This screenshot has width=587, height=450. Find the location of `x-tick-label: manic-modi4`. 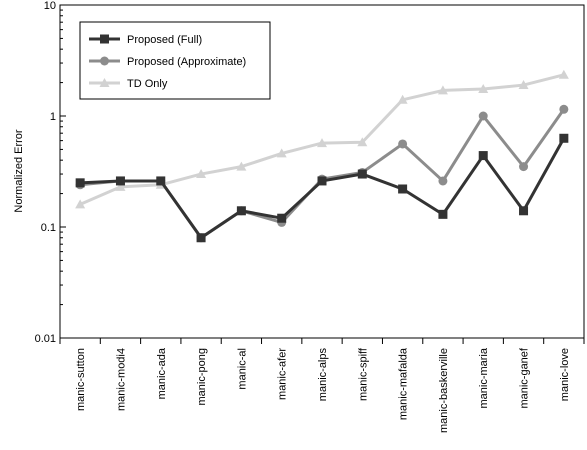

x-tick-label: manic-modi4 is located at coordinates (121, 379).